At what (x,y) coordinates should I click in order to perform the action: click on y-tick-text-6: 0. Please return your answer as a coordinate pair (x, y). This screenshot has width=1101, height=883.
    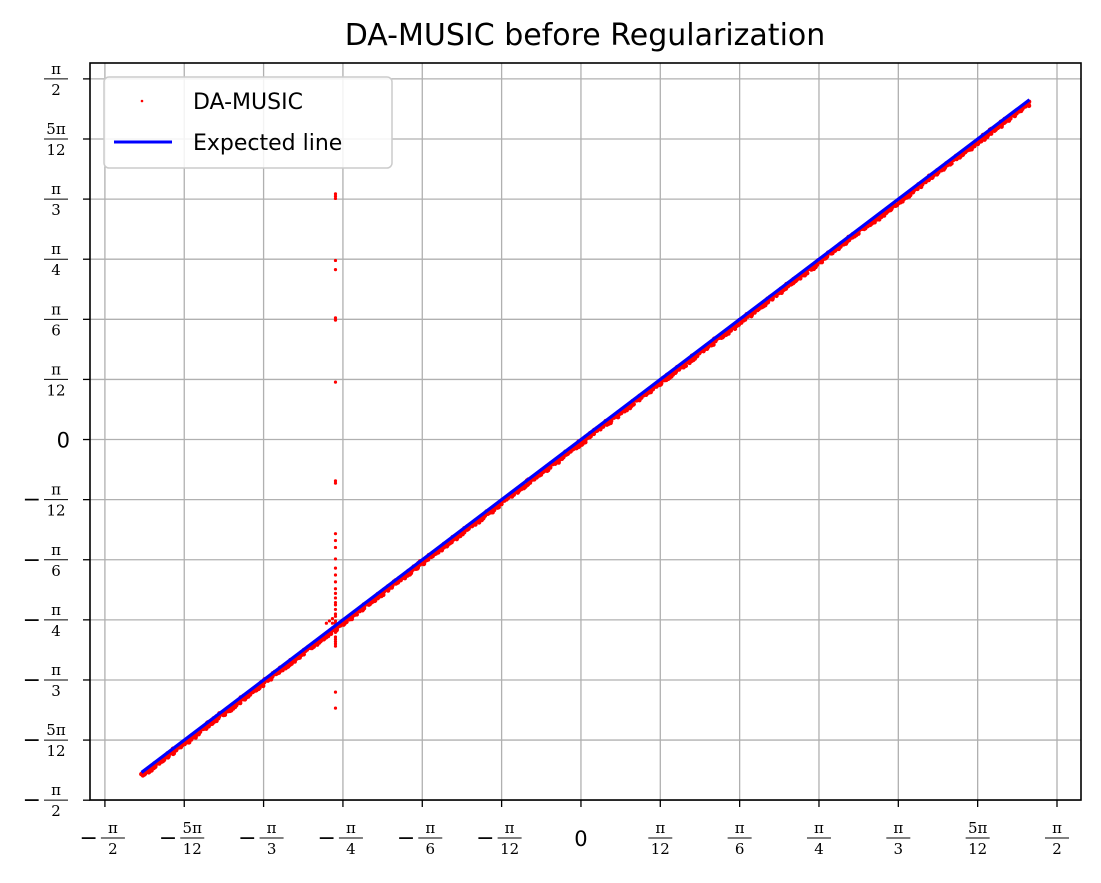
    Looking at the image, I should click on (63, 441).